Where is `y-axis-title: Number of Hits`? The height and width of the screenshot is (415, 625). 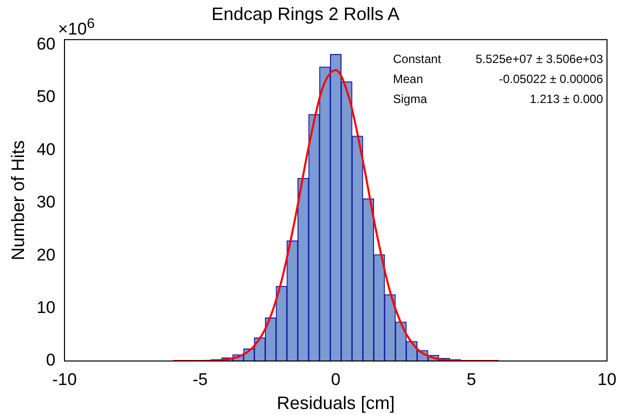
y-axis-title: Number of Hits is located at coordinates (18, 200).